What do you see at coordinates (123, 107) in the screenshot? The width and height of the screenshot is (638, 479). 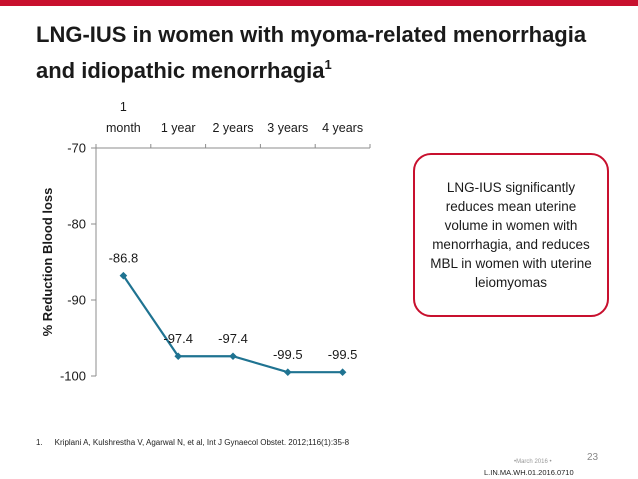 I see `x-tick-label: 1` at bounding box center [123, 107].